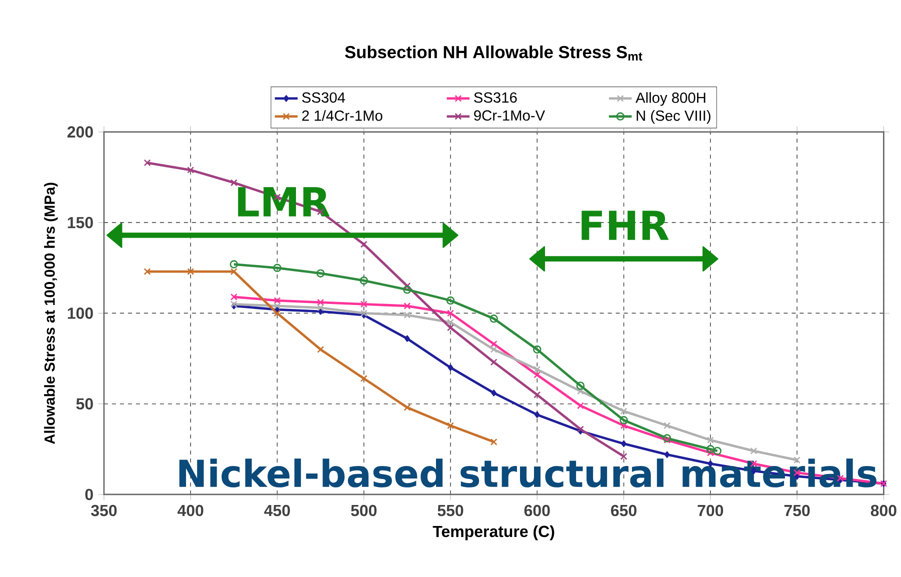  I want to click on legend-label: 2 1/4Cr-1Mo, so click(342, 115).